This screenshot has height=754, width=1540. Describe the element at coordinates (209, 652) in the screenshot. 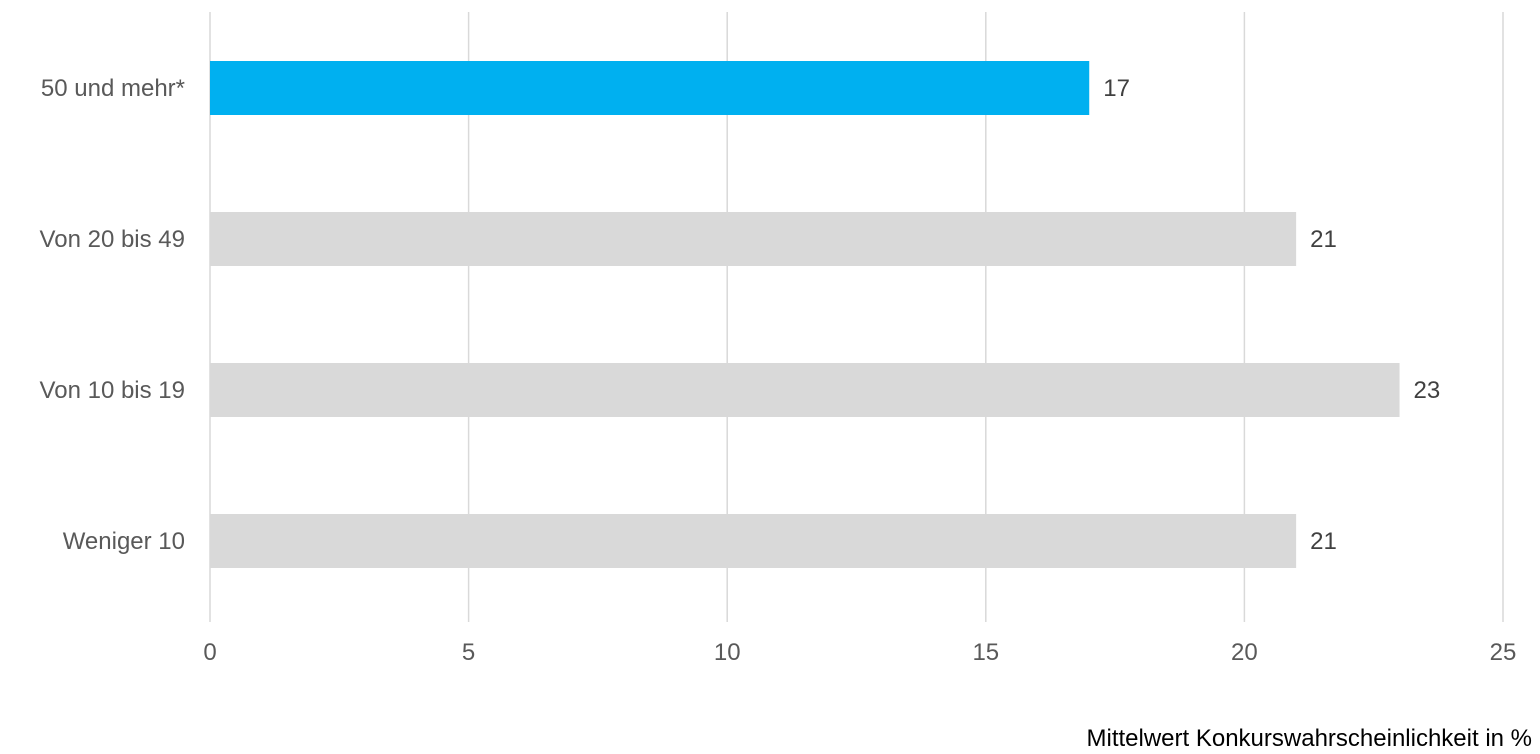

I see `x-tick-label: 0` at that location.